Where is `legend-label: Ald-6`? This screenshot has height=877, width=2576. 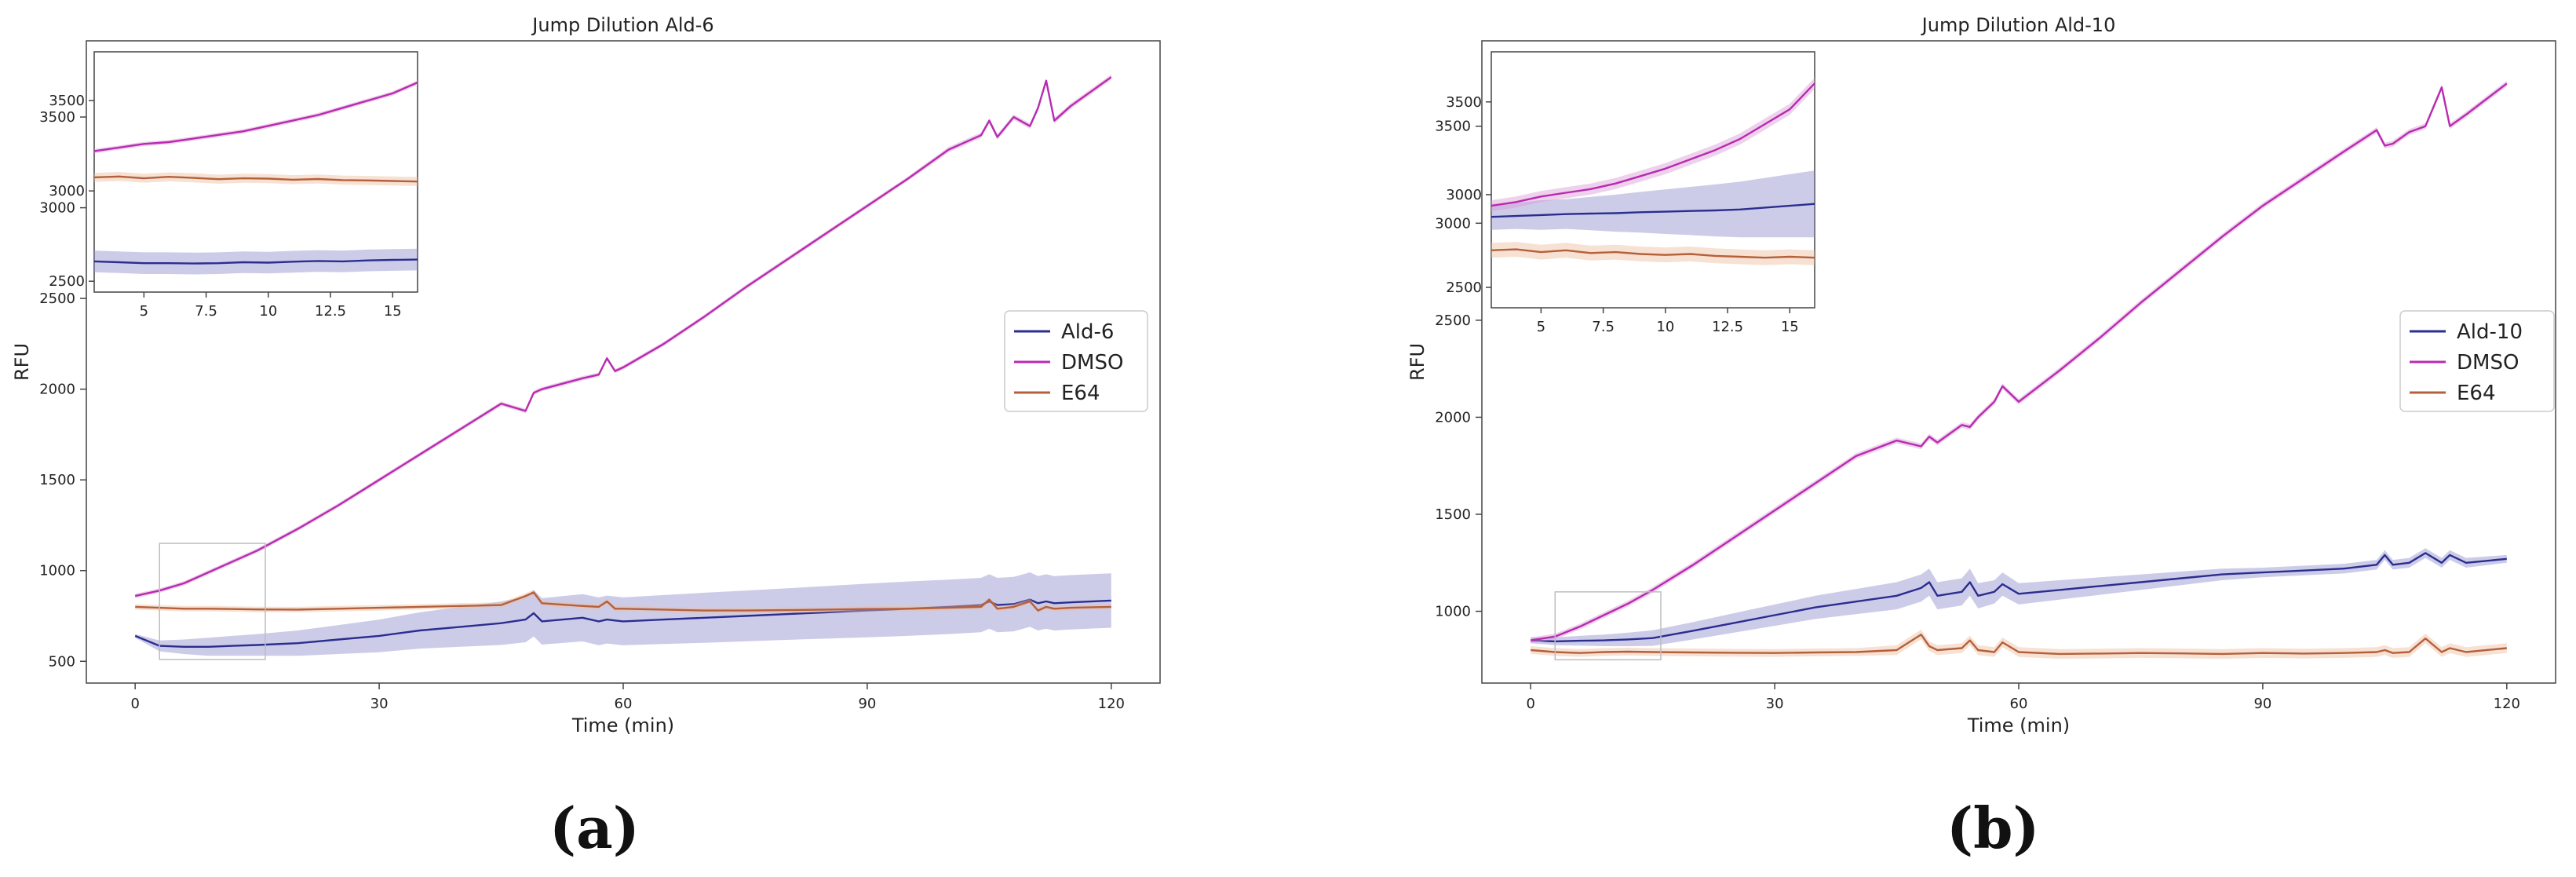 legend-label: Ald-6 is located at coordinates (1087, 332).